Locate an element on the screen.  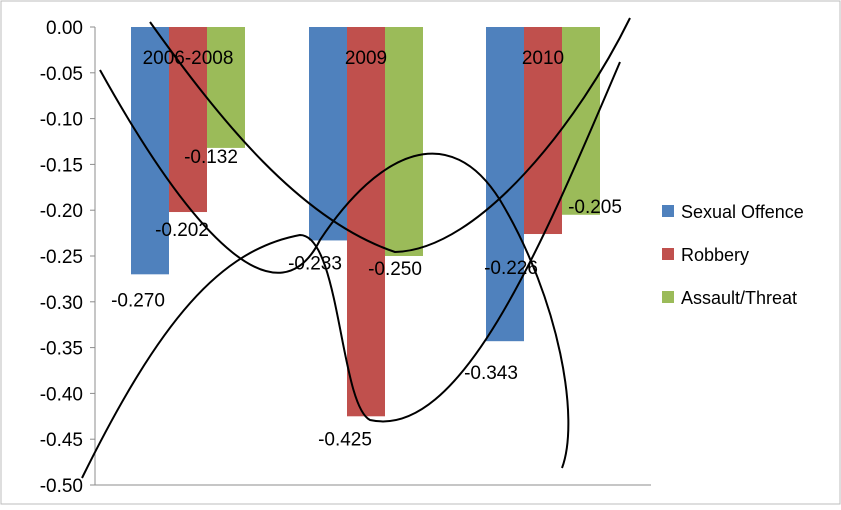
legend: Sexual Offence Robbery Assault/Threat is located at coordinates (733, 255).